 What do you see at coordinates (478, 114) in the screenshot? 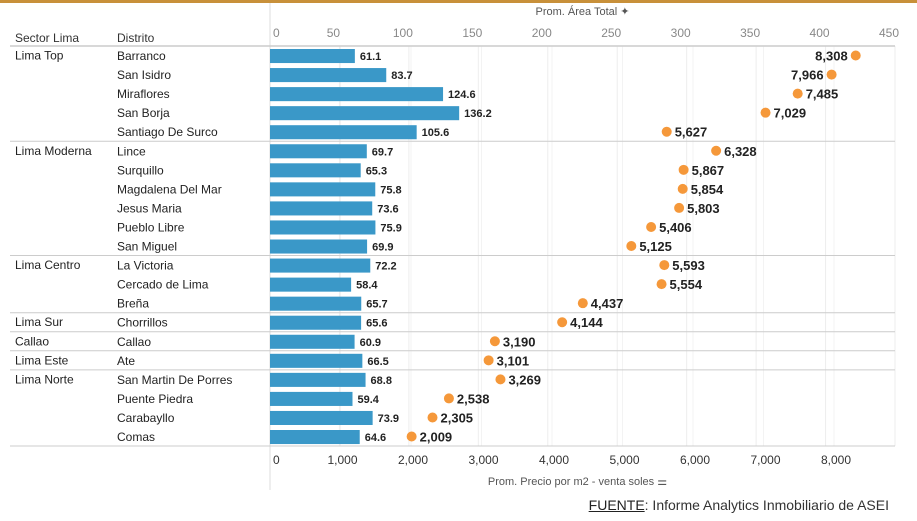
I see `area-label: 136.2` at bounding box center [478, 114].